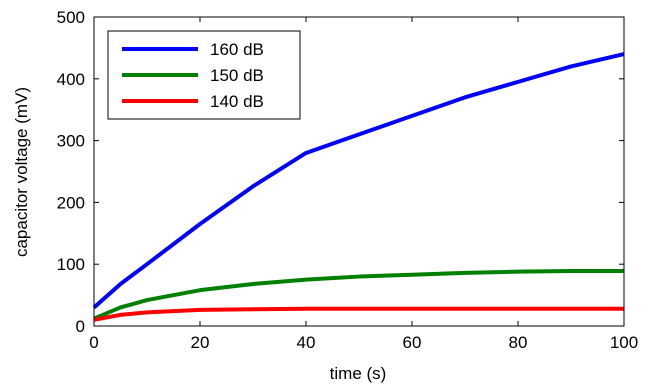  I want to click on x-axis-title: time (s), so click(358, 373).